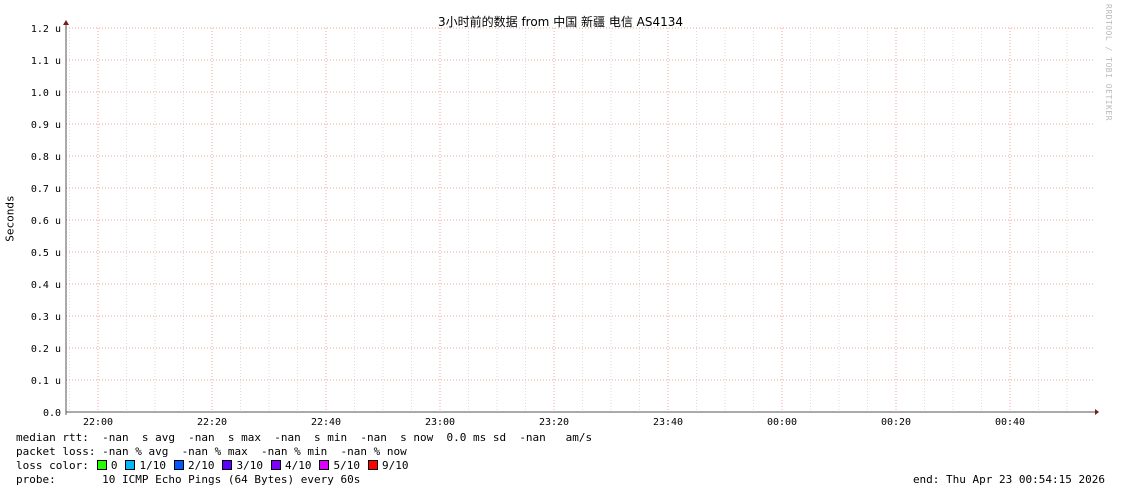 The width and height of the screenshot is (1121, 494). Describe the element at coordinates (212, 422) in the screenshot. I see `x-tick-label: 22:20` at that location.